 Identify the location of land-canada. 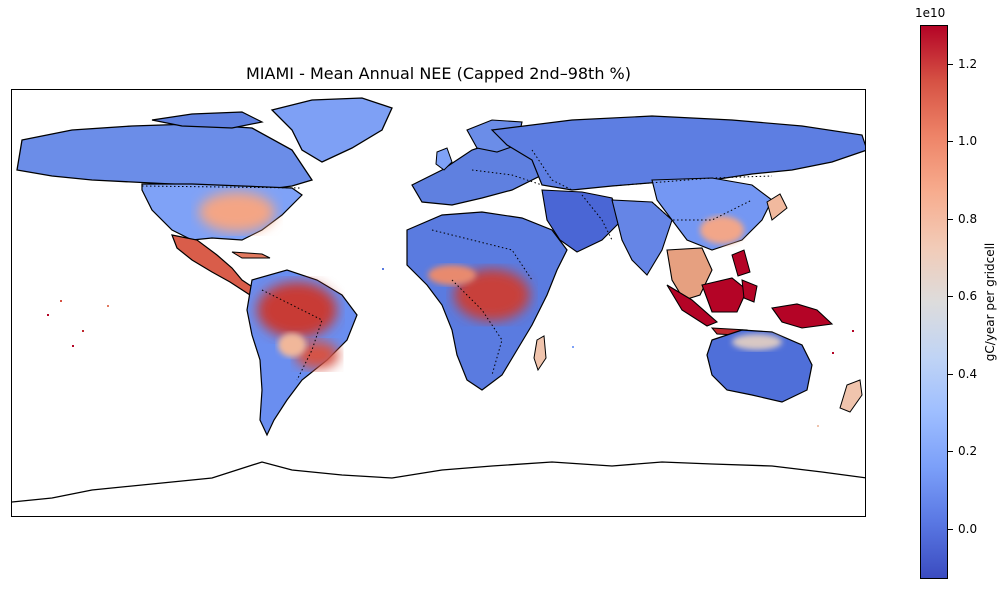
(165, 157).